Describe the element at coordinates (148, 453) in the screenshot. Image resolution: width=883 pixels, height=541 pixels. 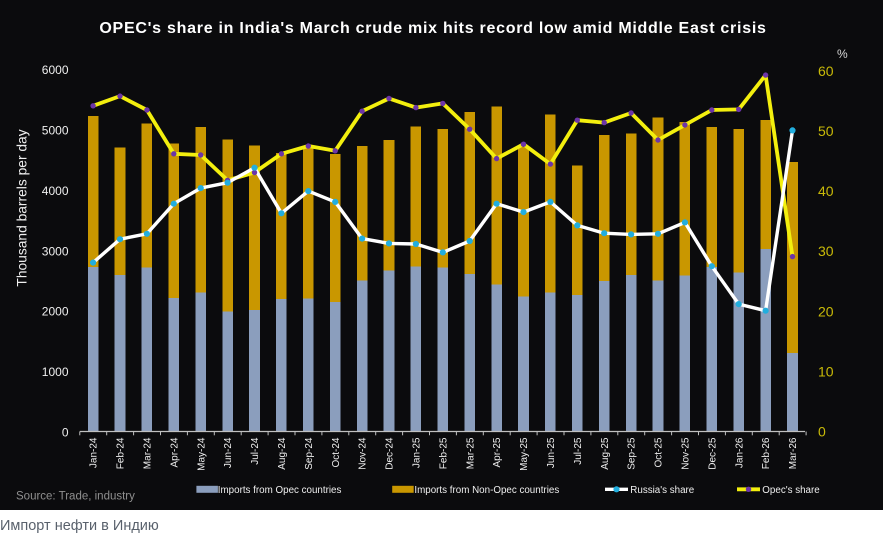
I see `svg-text: Mar-24` at that location.